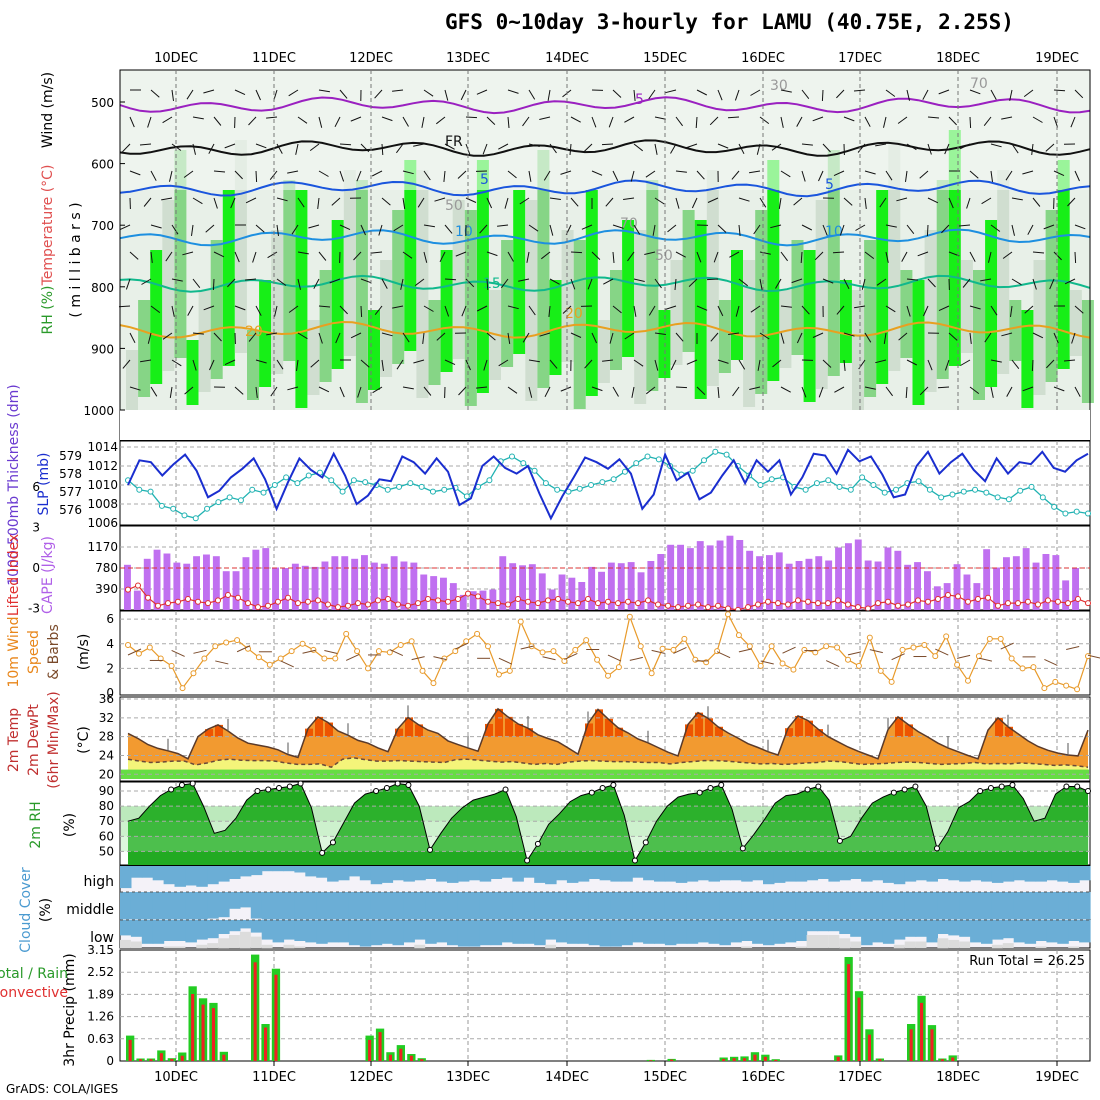  Describe the element at coordinates (110, 1061) in the screenshot. I see `precip-tick-label: 0` at that location.